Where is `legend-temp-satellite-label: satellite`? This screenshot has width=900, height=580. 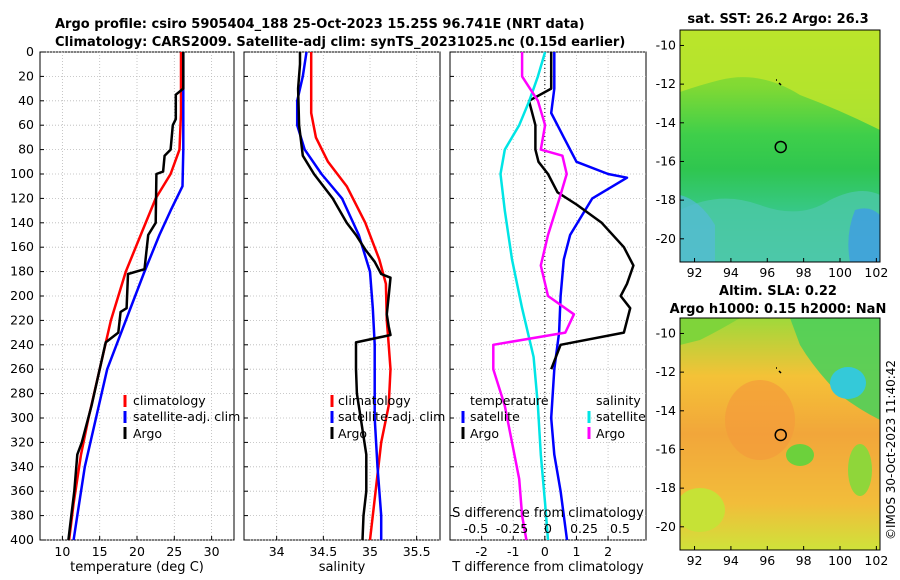
legend-temp-satellite-label: satellite is located at coordinates (495, 416).